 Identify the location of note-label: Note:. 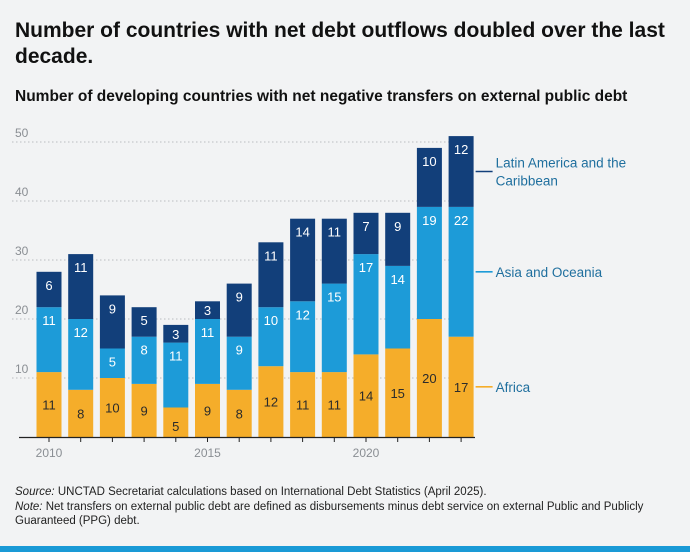
(29, 506).